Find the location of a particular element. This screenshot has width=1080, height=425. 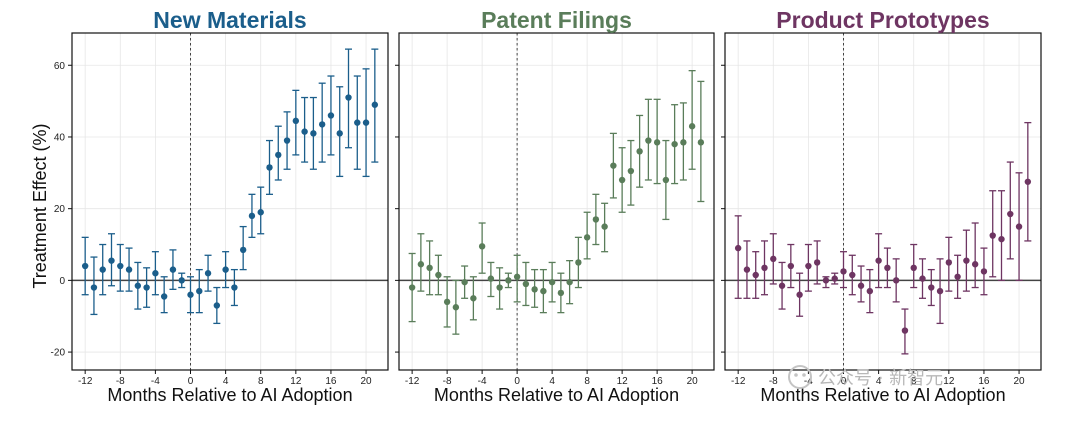

y-tick-label: 40 is located at coordinates (60, 137).